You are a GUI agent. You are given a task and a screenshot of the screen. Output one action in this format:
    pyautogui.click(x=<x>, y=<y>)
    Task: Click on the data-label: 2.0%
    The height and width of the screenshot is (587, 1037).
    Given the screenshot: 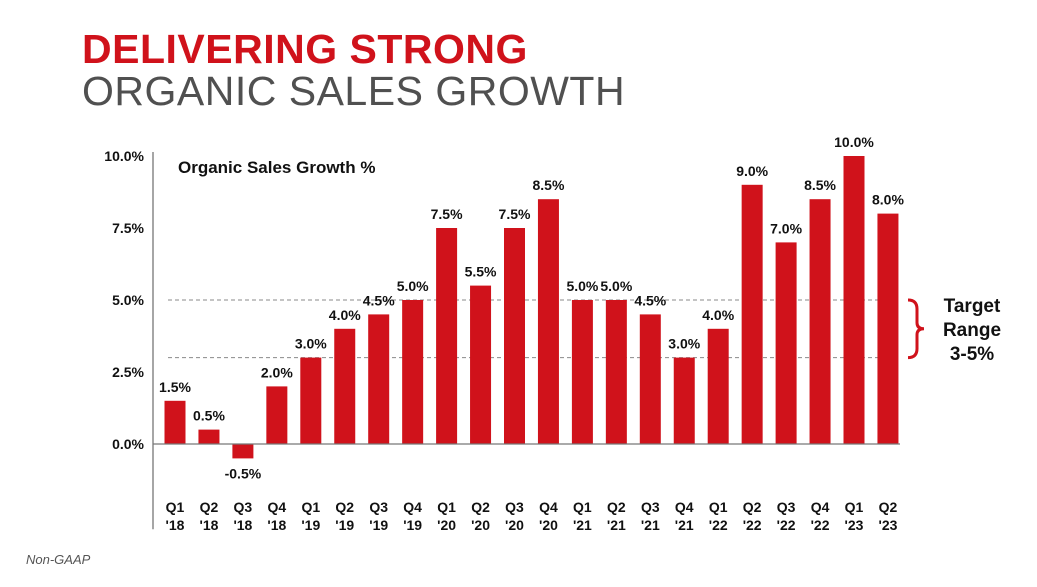 What is the action you would take?
    pyautogui.click(x=277, y=372)
    